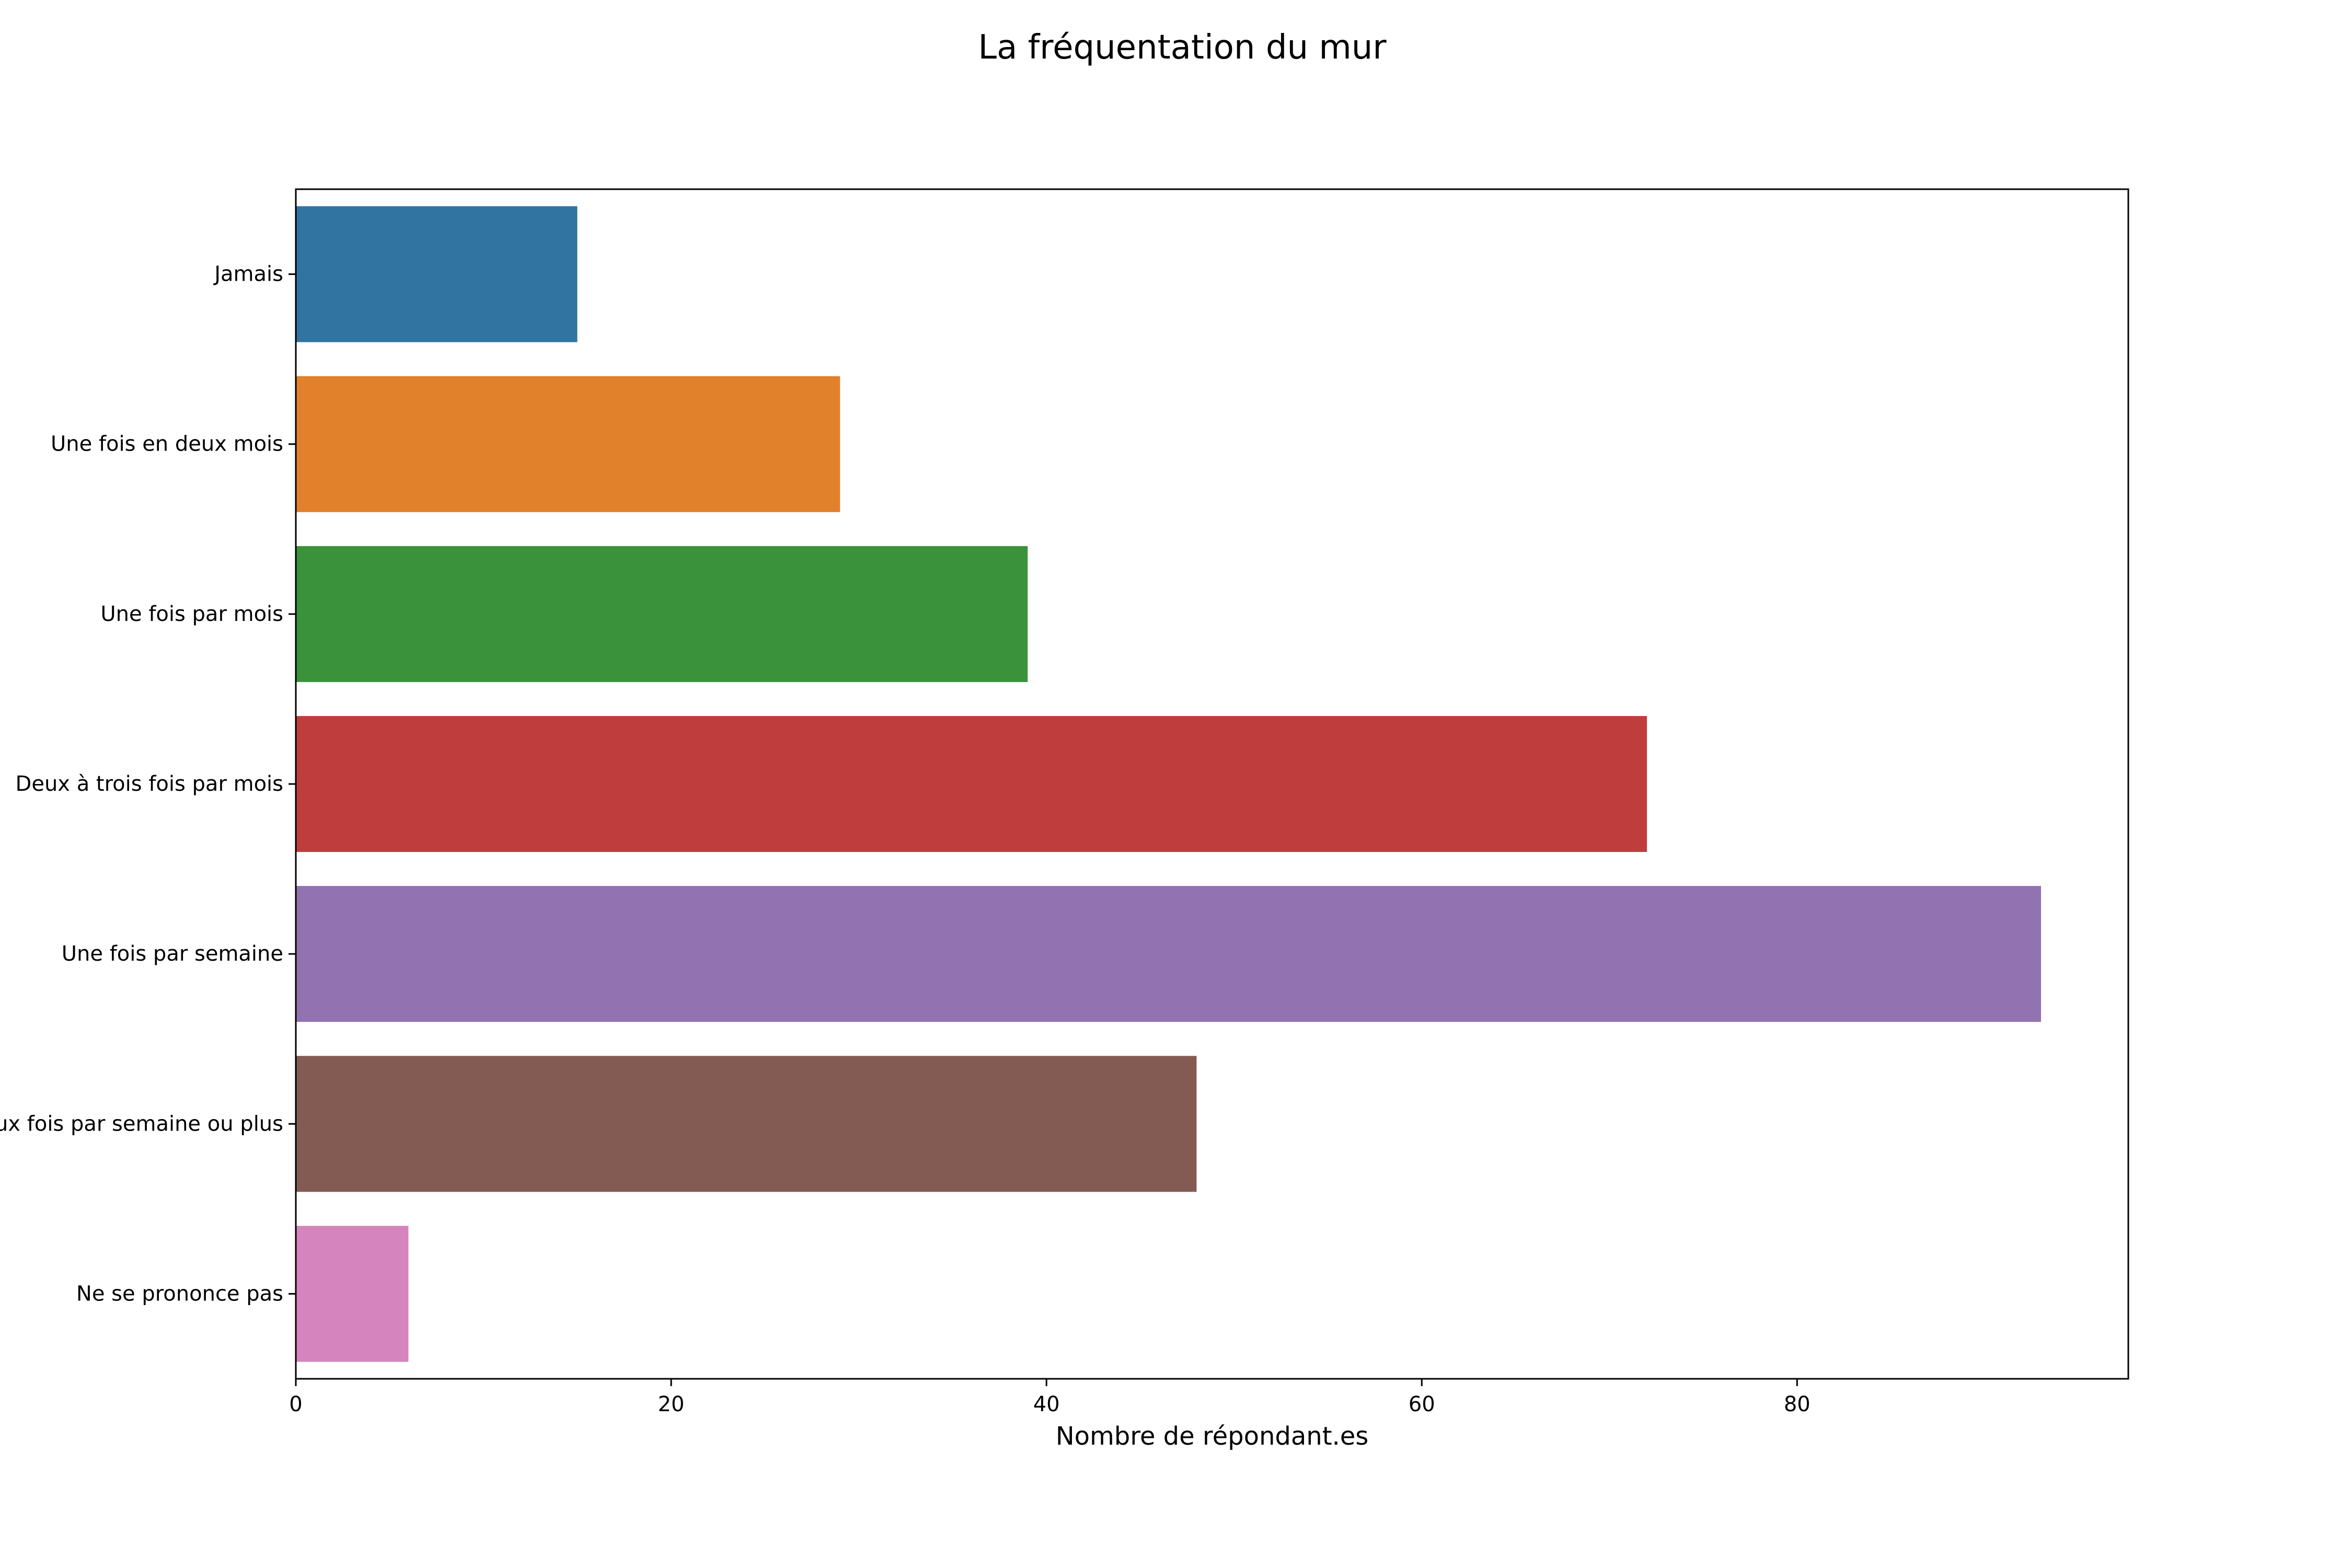  I want to click on y-tick-label: Une fois en deux mois, so click(167, 444).